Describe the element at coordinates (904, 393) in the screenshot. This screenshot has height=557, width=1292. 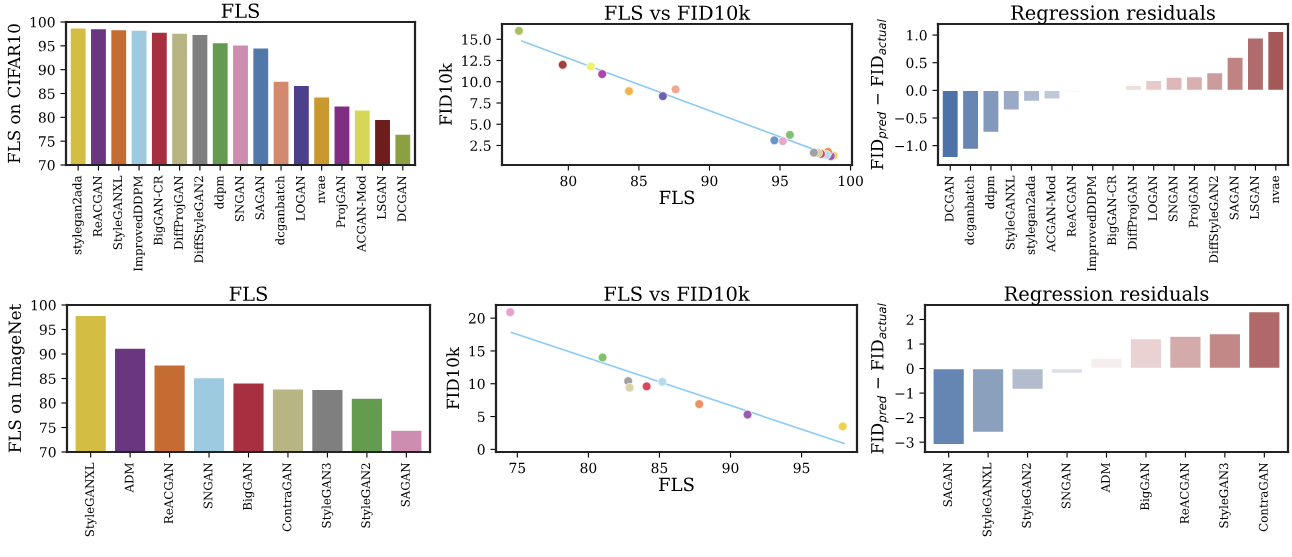
I see `y-tick-label: −1` at that location.